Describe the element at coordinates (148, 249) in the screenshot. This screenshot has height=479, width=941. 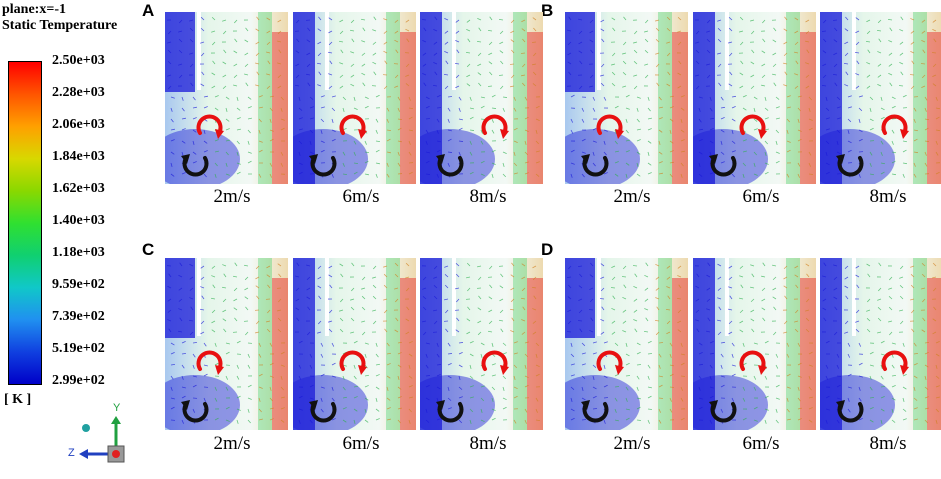
I see `panel-label-c: C` at that location.